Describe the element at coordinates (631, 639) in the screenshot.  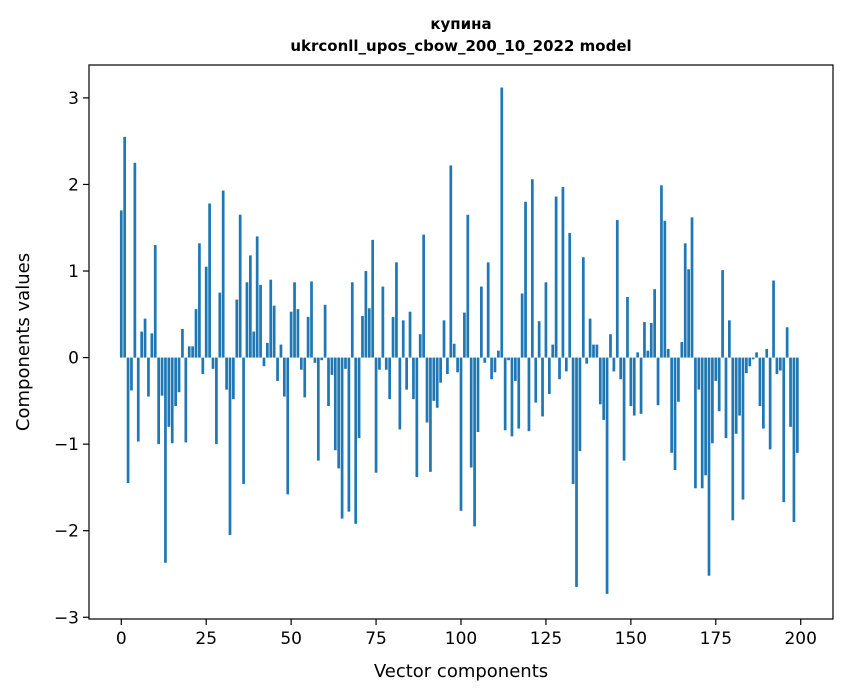
I see `x-tick-label: 150` at that location.